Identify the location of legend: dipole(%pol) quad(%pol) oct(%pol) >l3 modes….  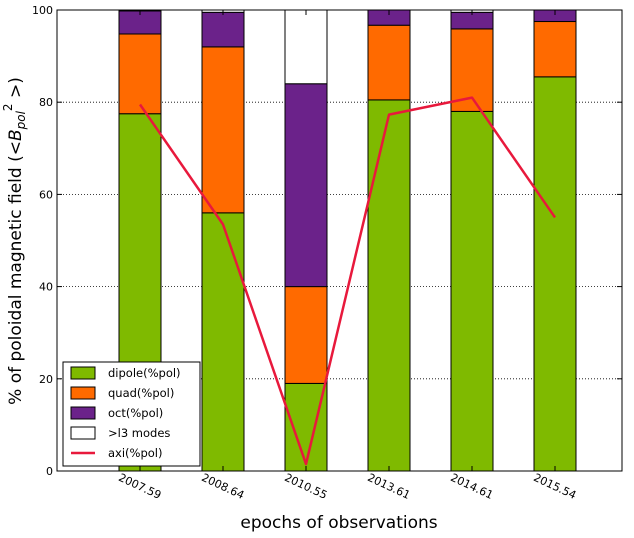
(131, 414).